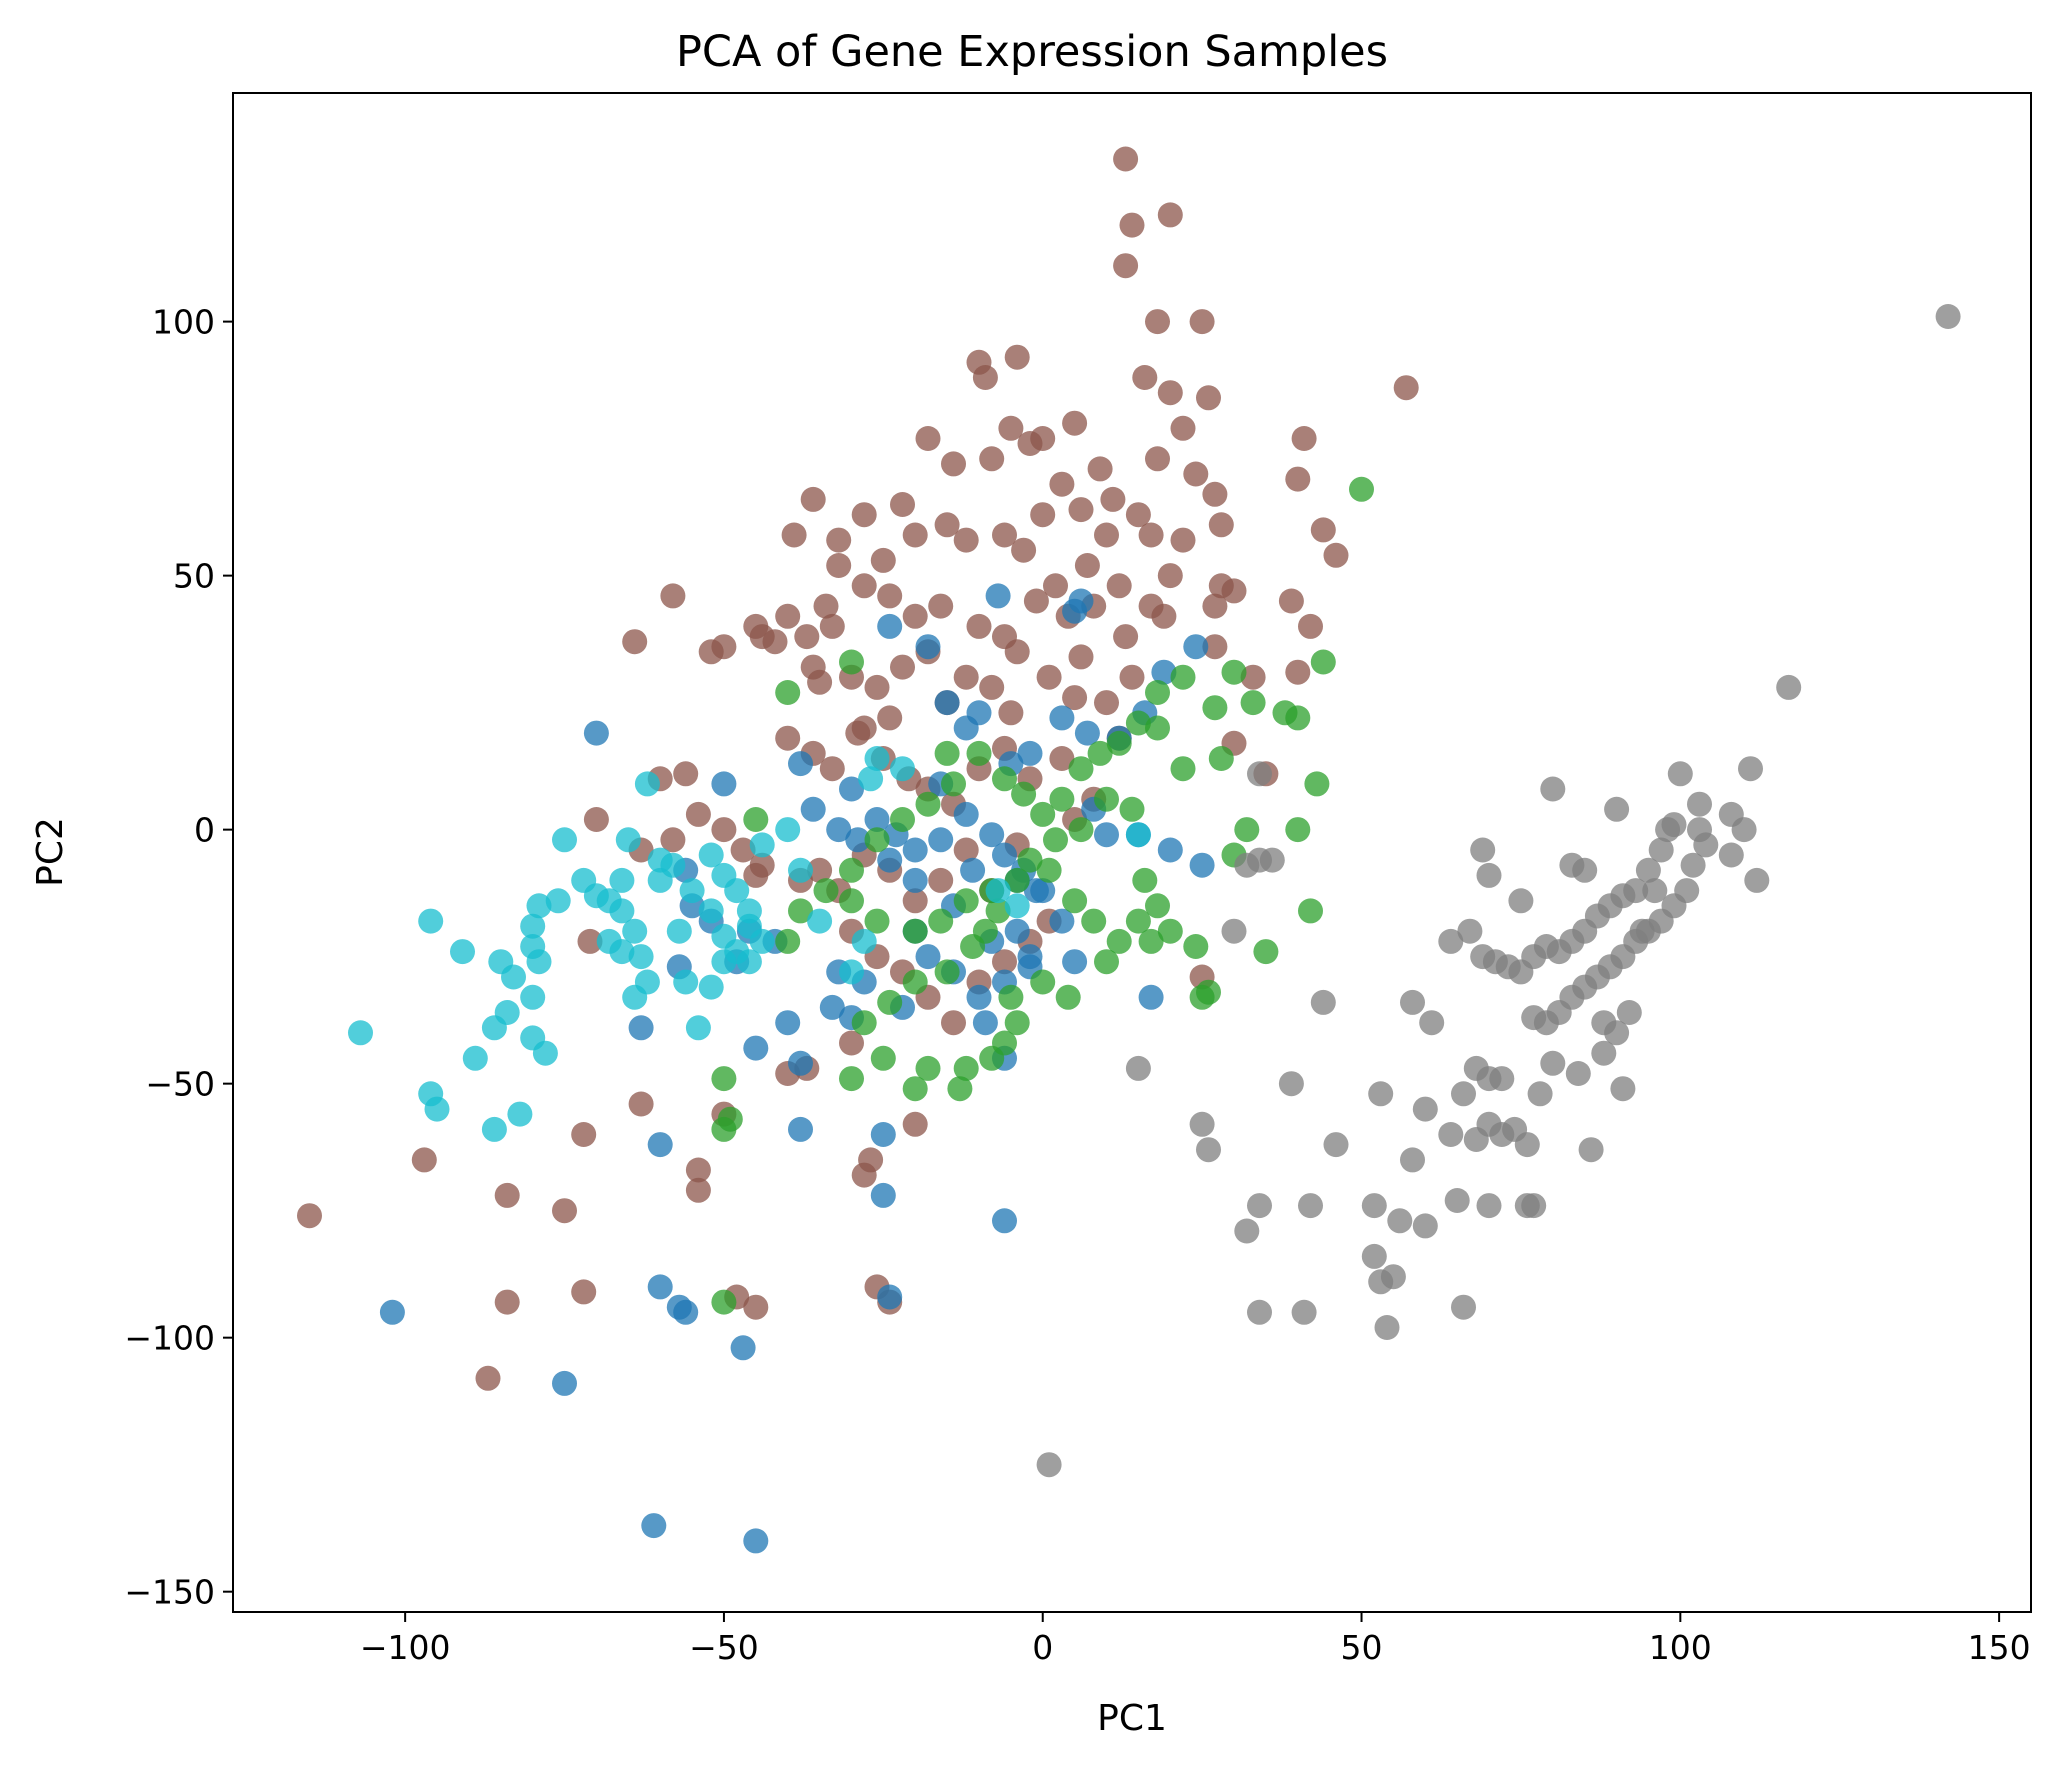 The image size is (2067, 1765). What do you see at coordinates (178, 957) in the screenshot?
I see `y-axis-ticks: −150 −100 −50 0 50 100` at bounding box center [178, 957].